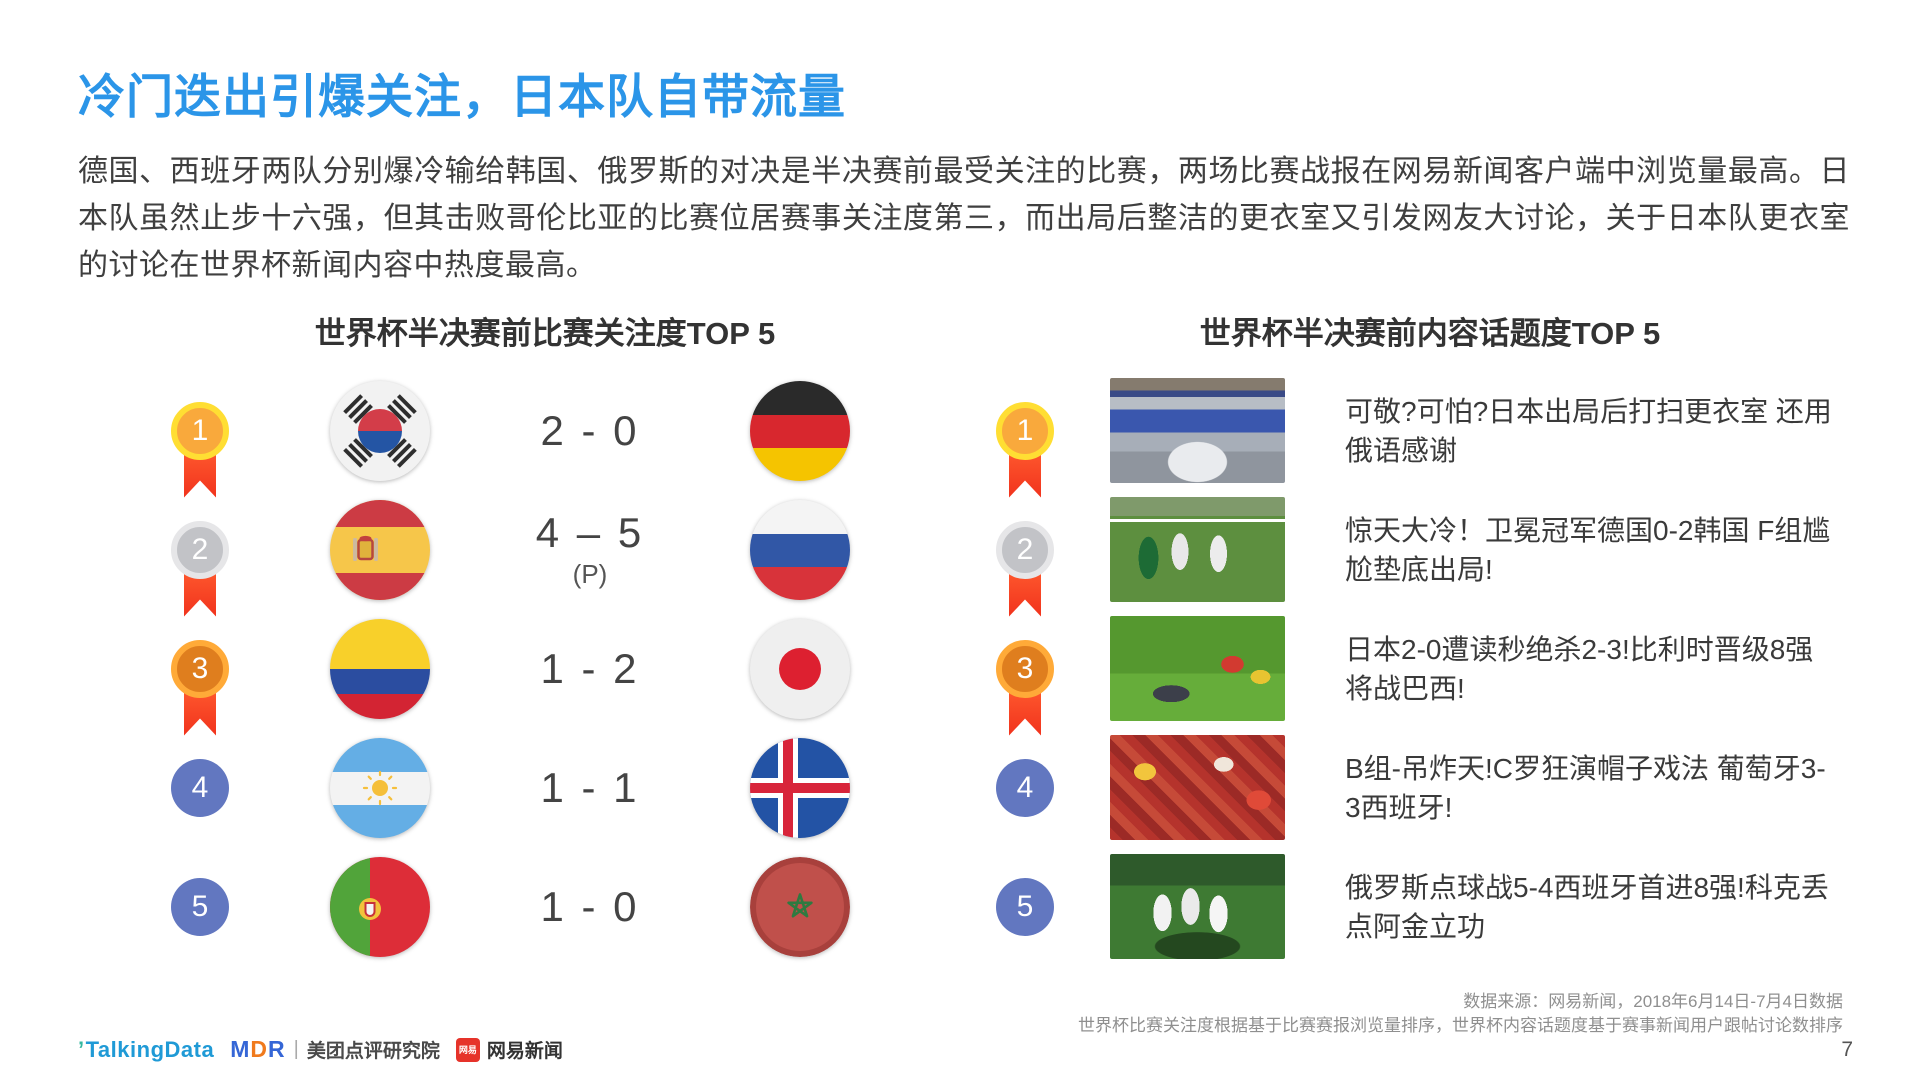 The height and width of the screenshot is (1080, 1921). What do you see at coordinates (800, 430) in the screenshot?
I see `germany-flag-icon` at bounding box center [800, 430].